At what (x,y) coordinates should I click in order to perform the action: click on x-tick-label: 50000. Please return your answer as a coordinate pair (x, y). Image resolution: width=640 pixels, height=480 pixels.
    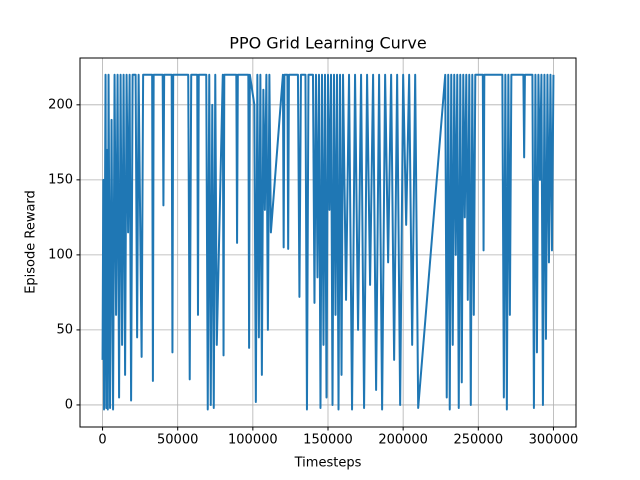
    Looking at the image, I should click on (177, 440).